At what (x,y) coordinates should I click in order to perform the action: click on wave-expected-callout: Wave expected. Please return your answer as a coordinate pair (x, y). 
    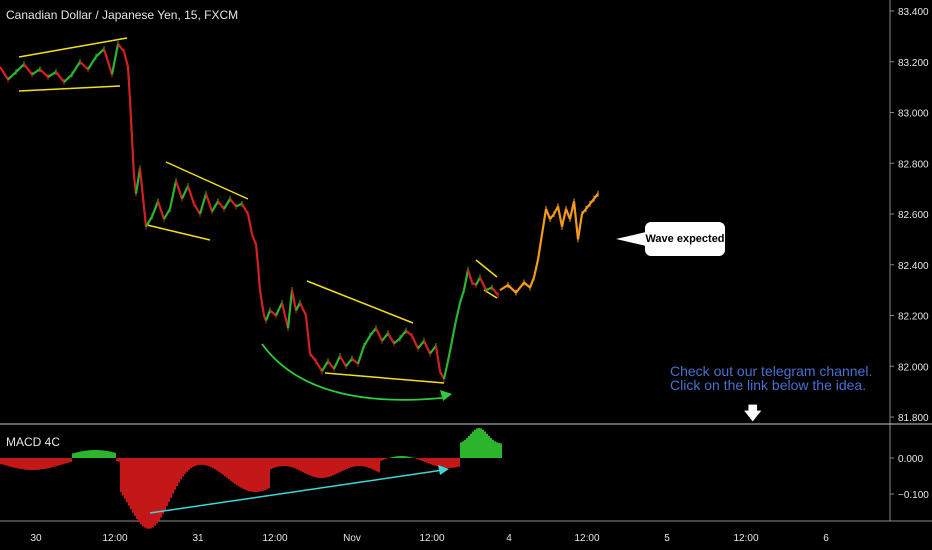
    Looking at the image, I should click on (685, 239).